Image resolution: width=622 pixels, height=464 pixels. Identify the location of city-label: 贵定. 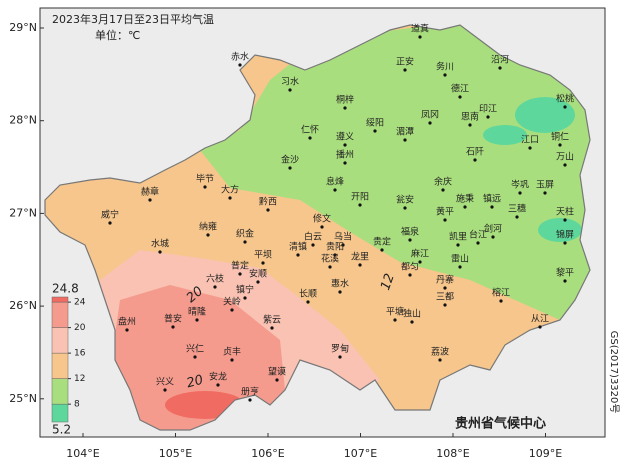
(382, 242).